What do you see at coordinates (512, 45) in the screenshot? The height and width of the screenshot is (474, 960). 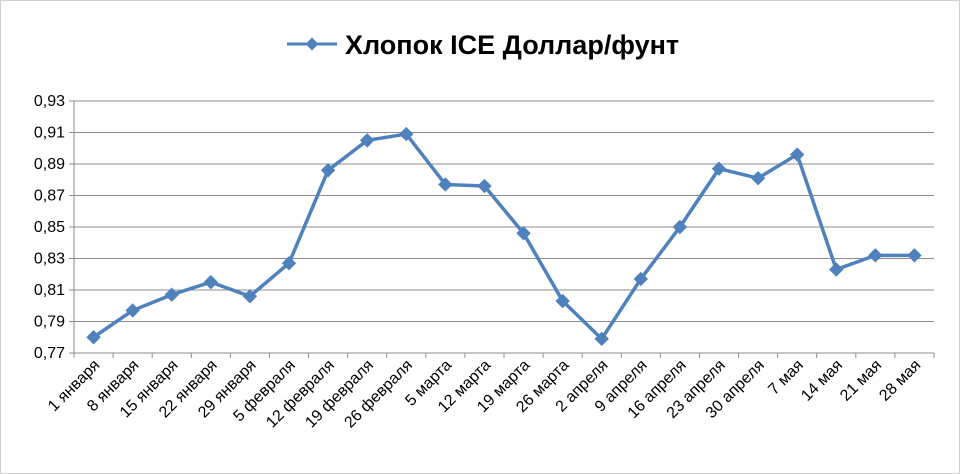 I see `chart-title: Хлопок ICE Доллар/фунт` at bounding box center [512, 45].